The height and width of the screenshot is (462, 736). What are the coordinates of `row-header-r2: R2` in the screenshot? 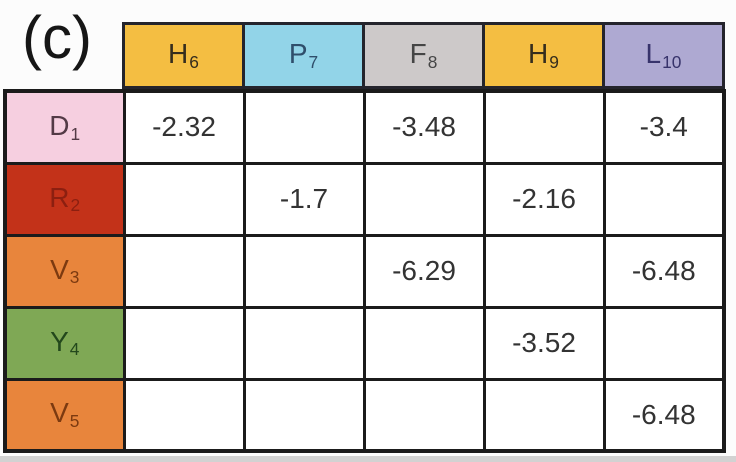 It's located at (64, 199).